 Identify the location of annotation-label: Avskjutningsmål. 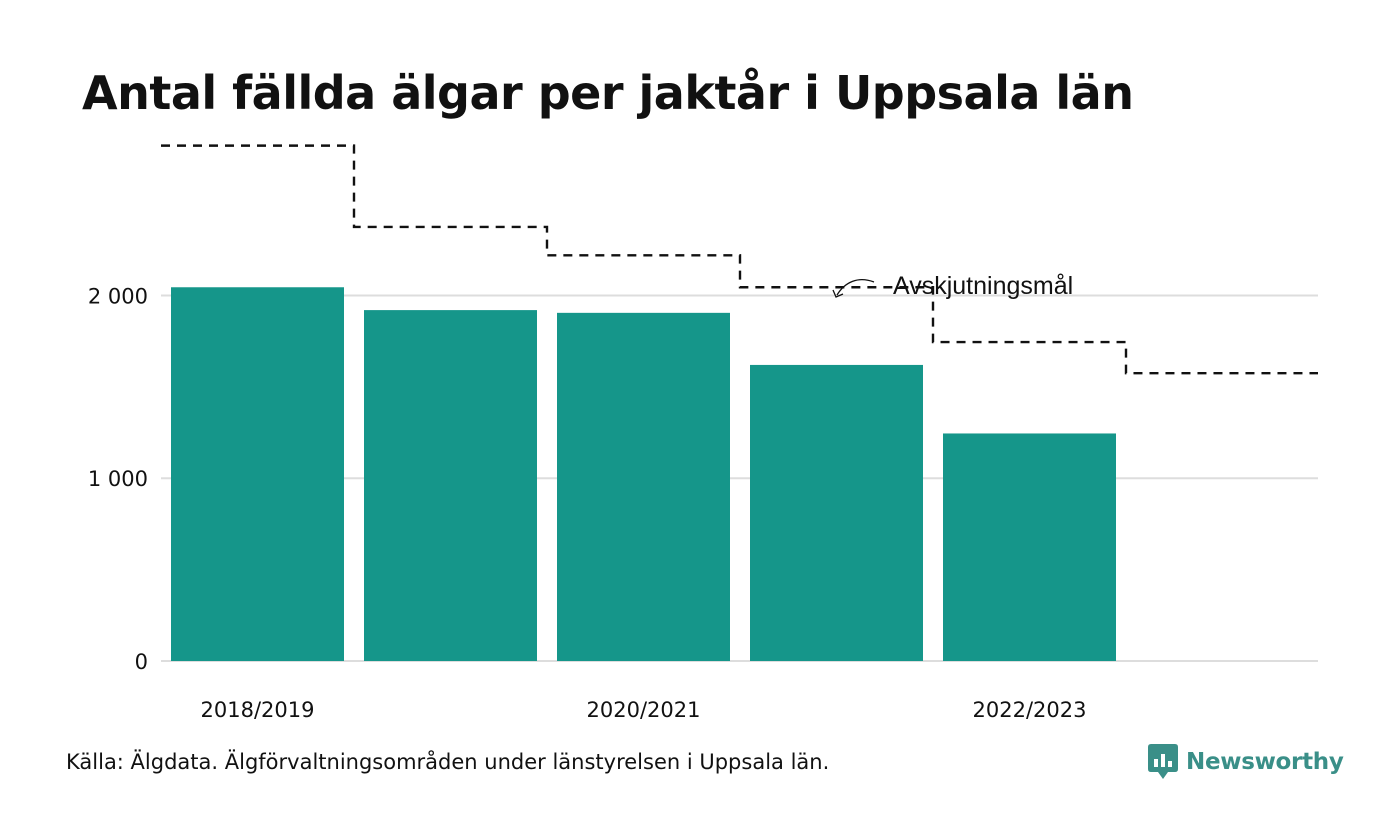
(983, 286).